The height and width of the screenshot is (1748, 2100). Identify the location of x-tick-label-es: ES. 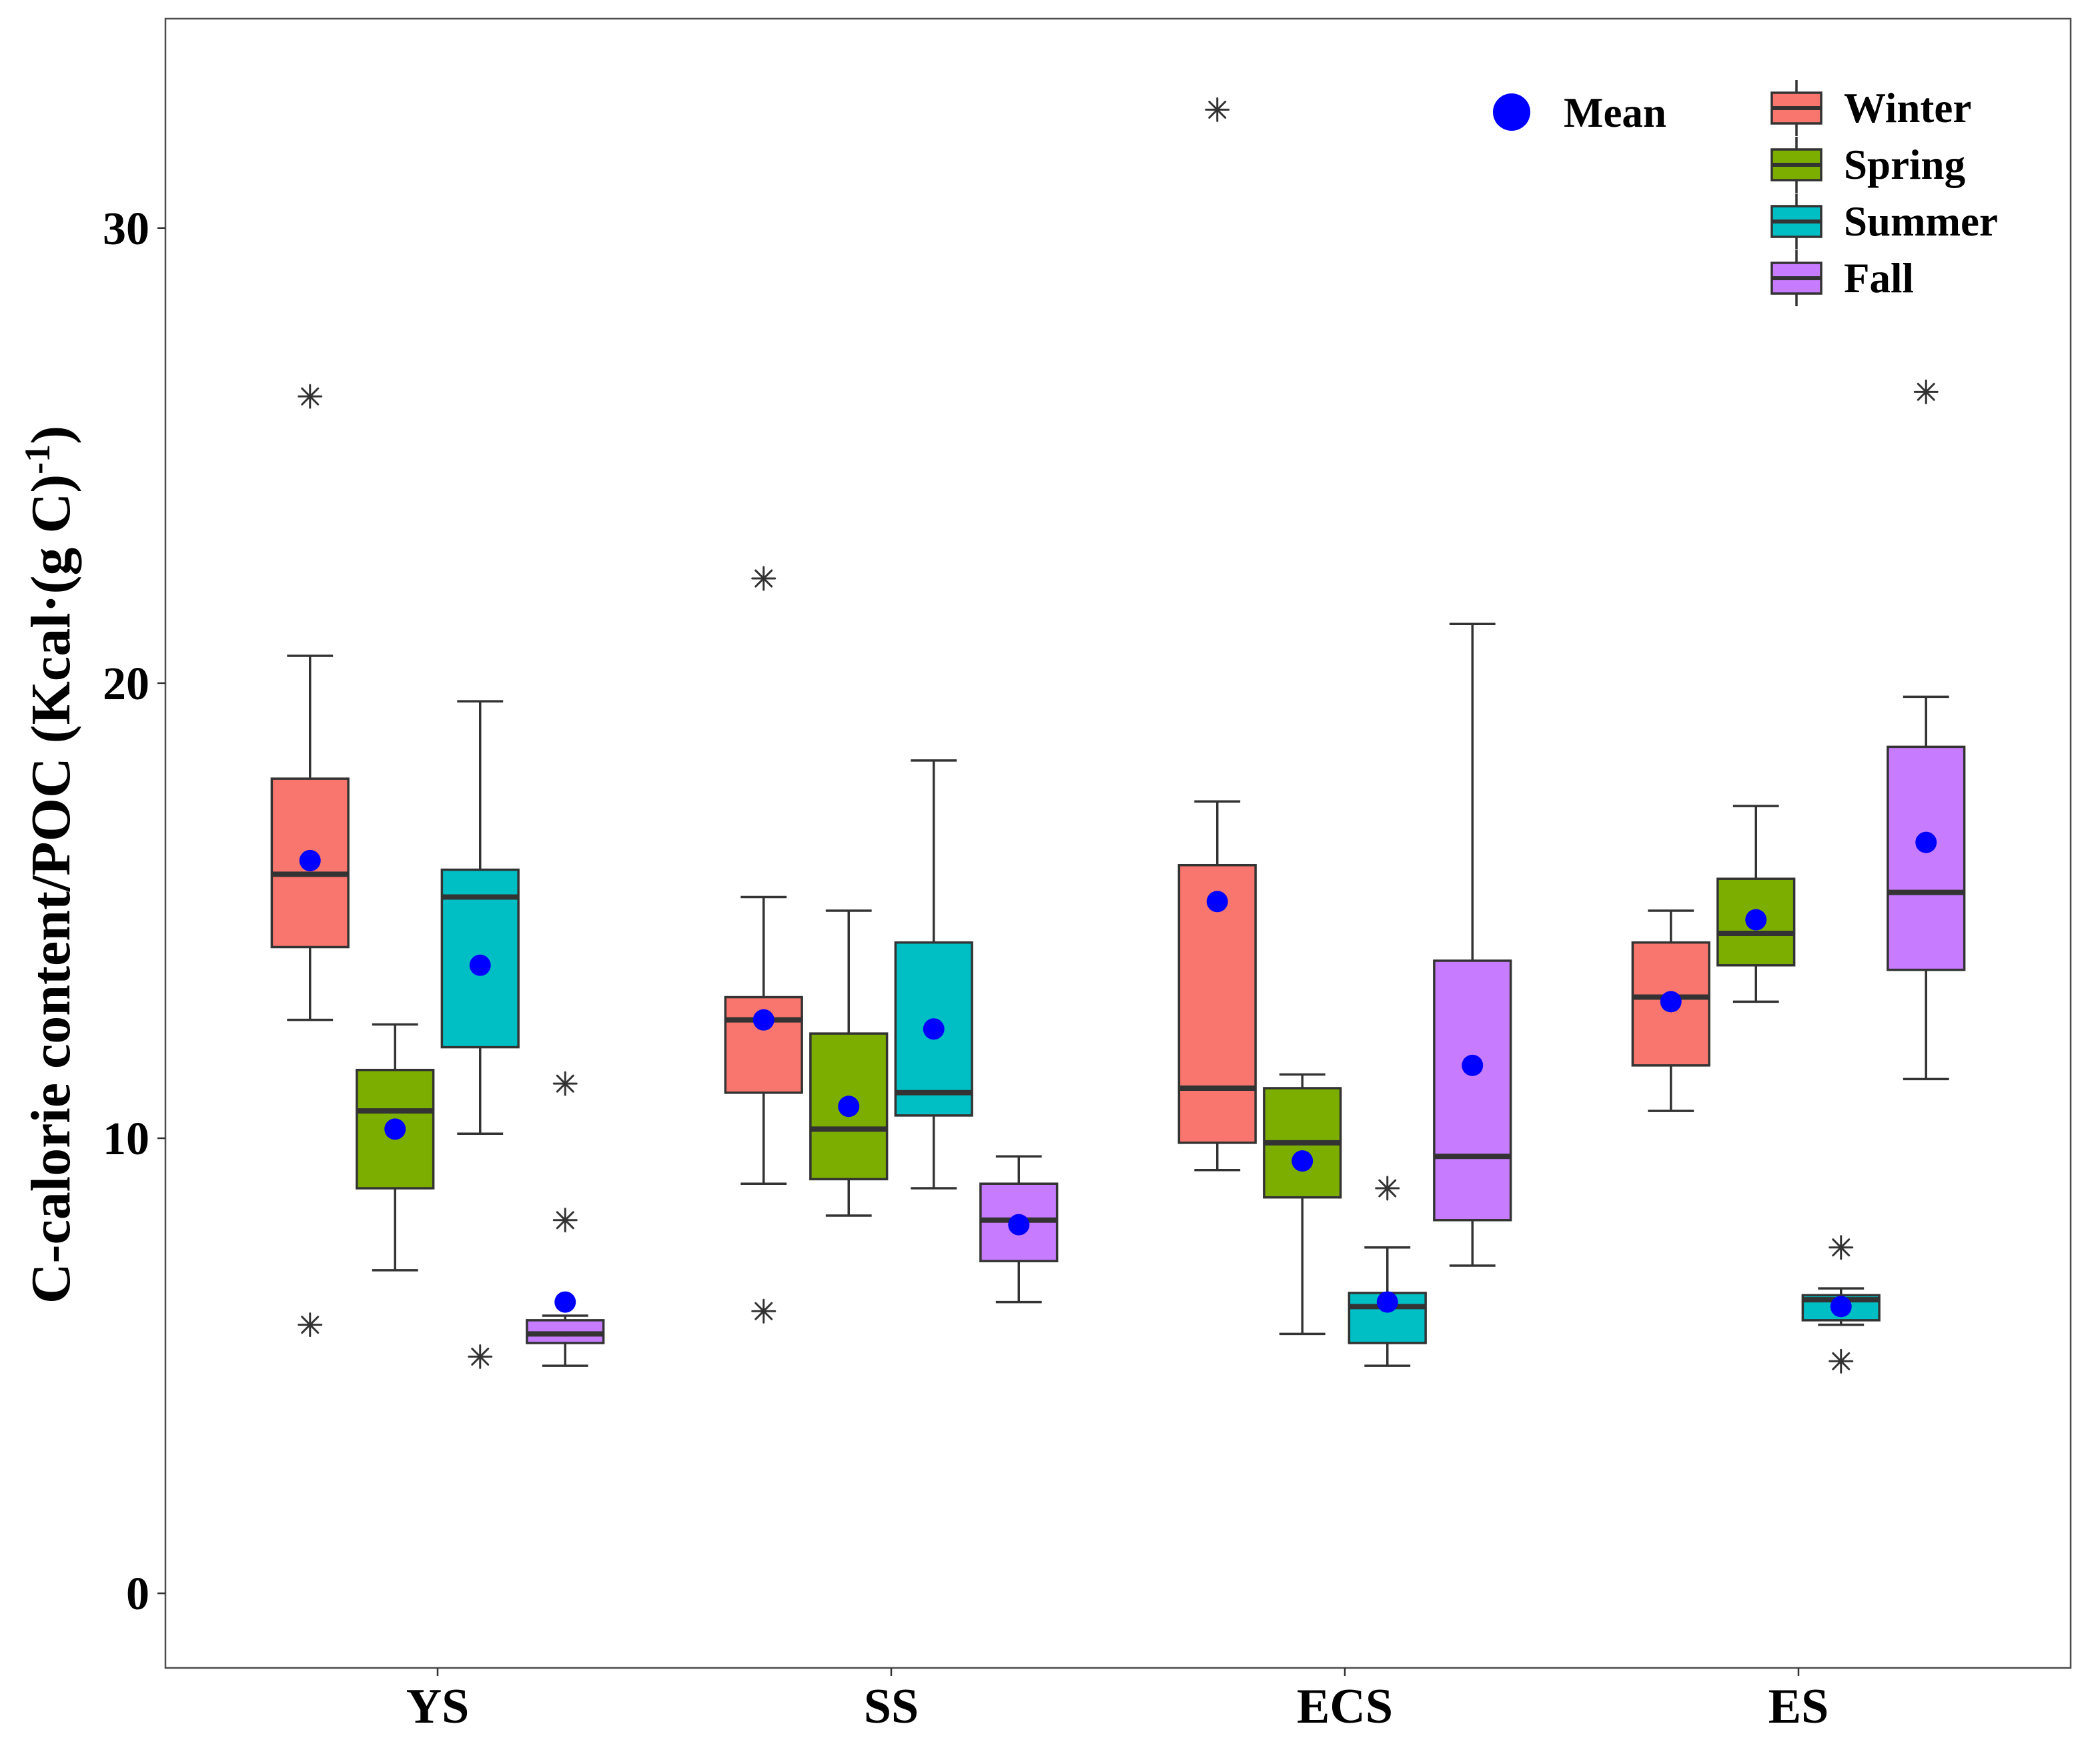
(1798, 1706).